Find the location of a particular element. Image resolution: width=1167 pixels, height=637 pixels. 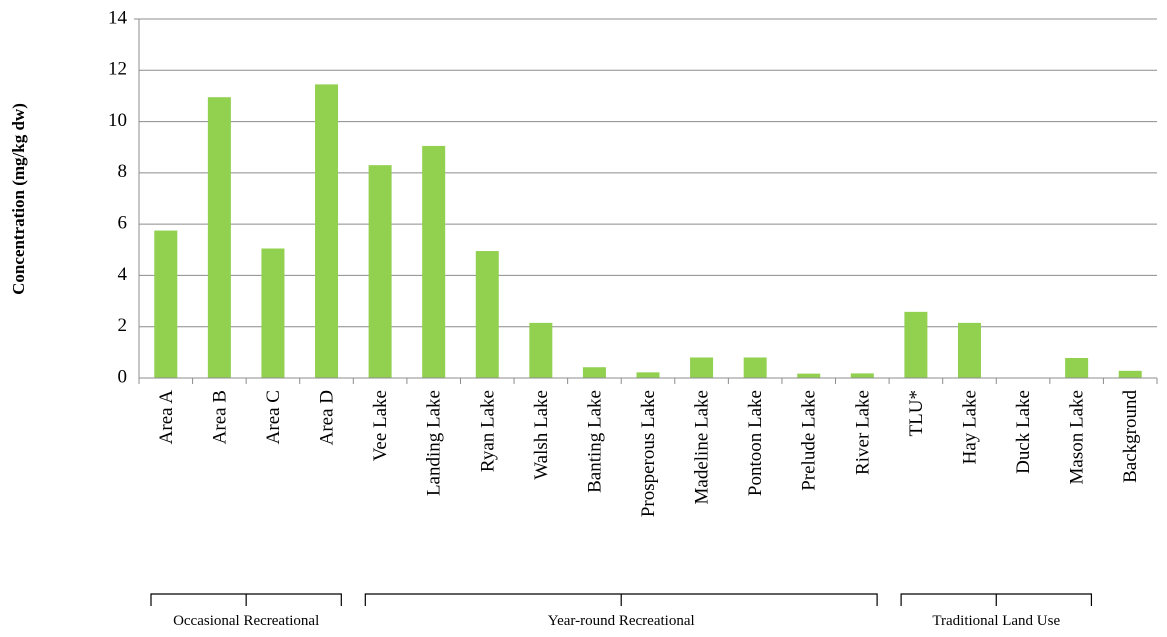

x-category-label: Mason Lake is located at coordinates (1077, 437).